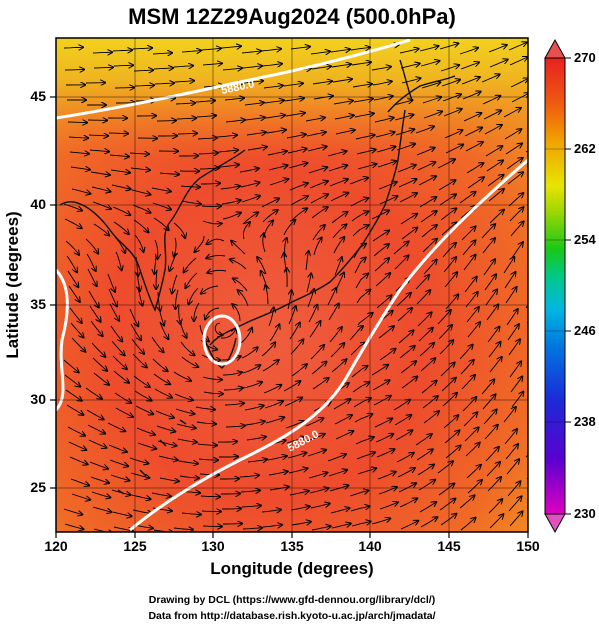  I want to click on y-axis-label: Latitude (degrees), so click(12, 284).